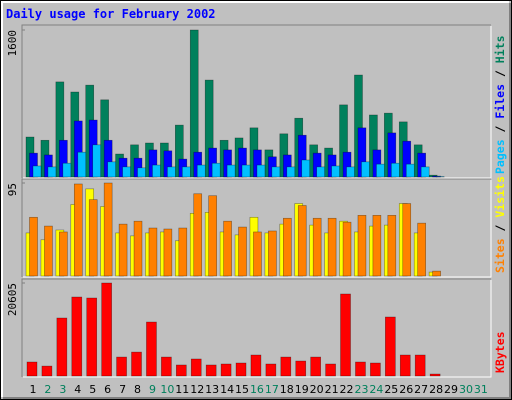 The image size is (512, 400). Describe the element at coordinates (33, 389) in the screenshot. I see `x-tick-label: 1` at that location.